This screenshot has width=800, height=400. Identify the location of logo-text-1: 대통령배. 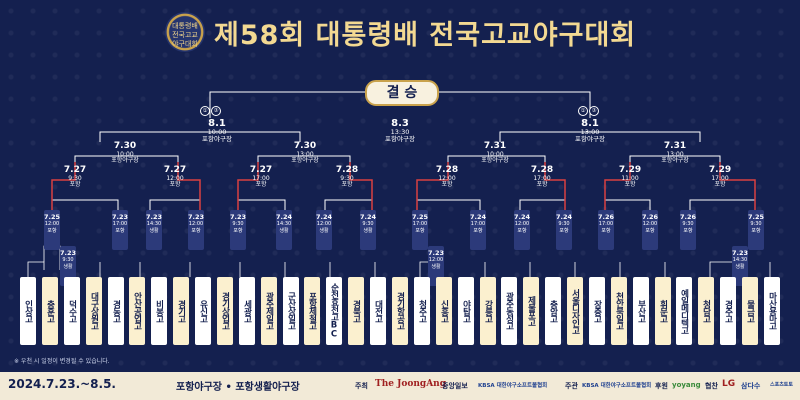
(185, 26).